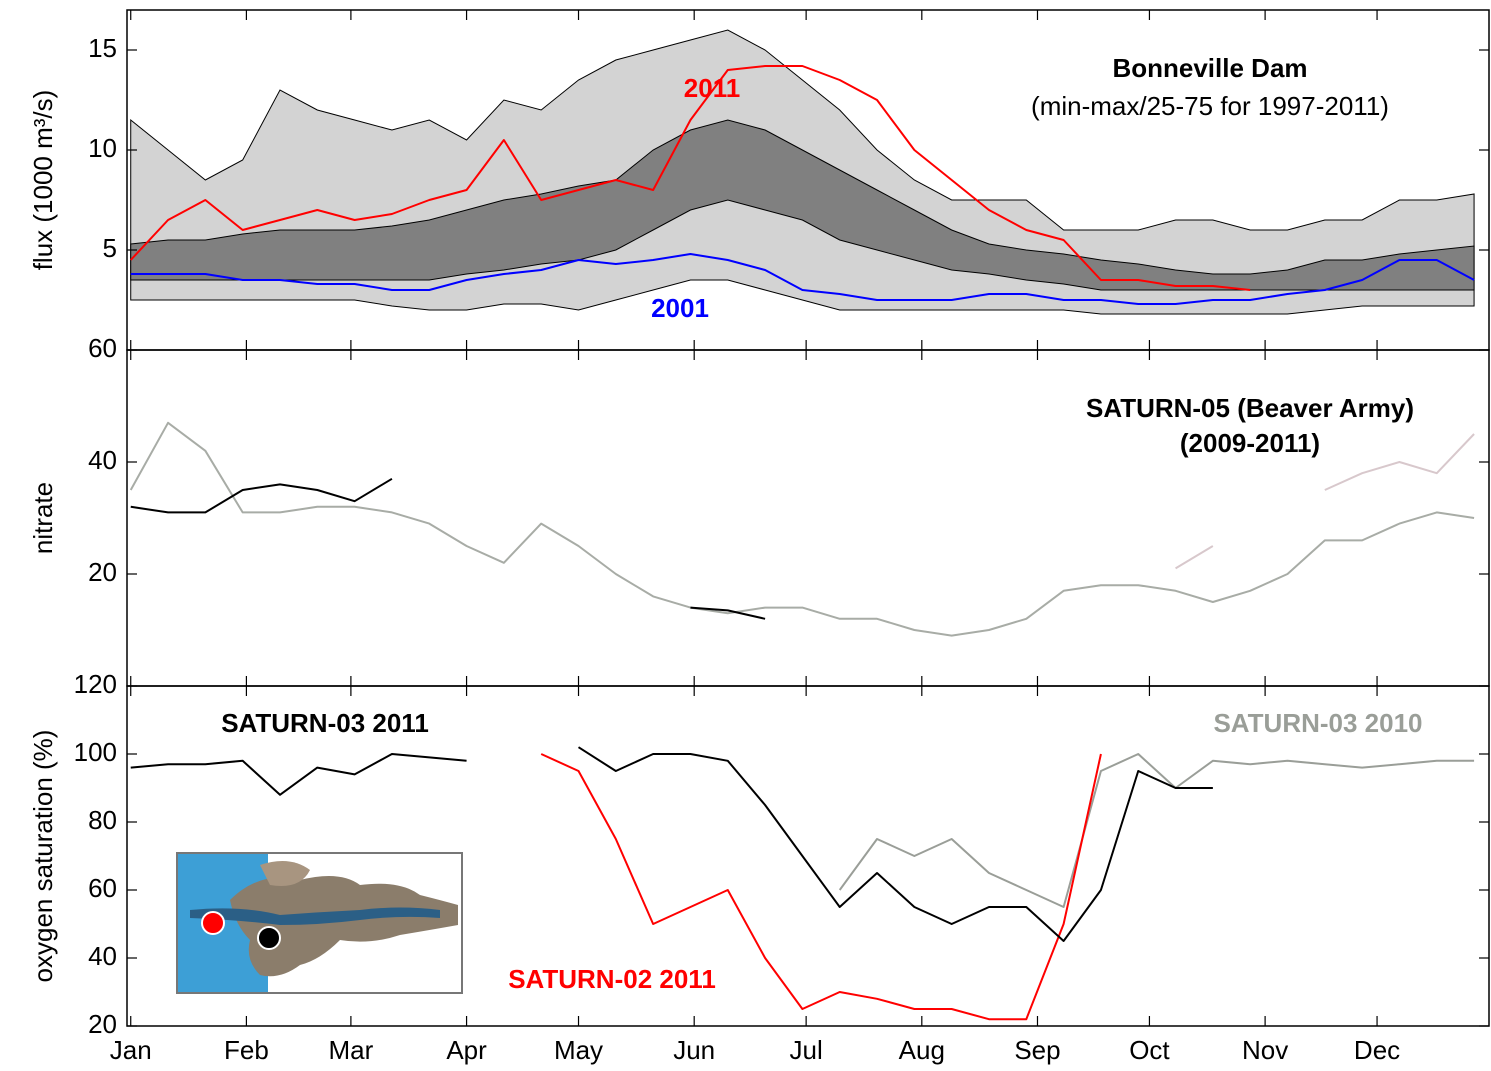 The image size is (1491, 1071). Describe the element at coordinates (922, 1050) in the screenshot. I see `x-tick-label: Aug` at that location.